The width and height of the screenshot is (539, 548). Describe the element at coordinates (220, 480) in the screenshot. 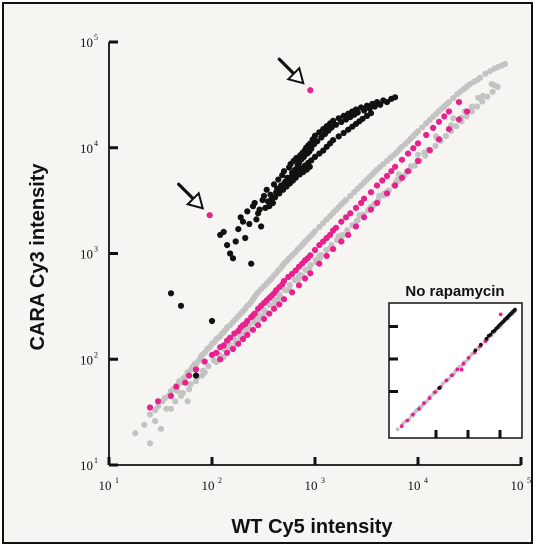

I see `x-tick-exponent: 2` at that location.